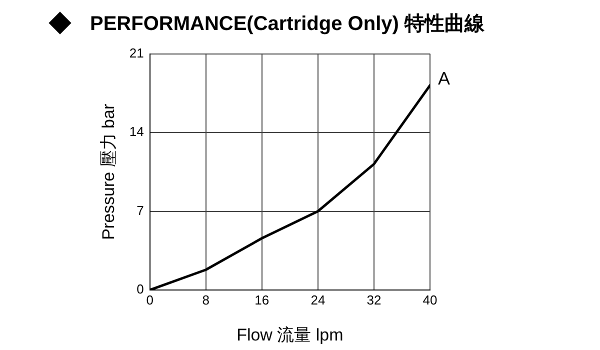 This screenshot has width=600, height=350. Describe the element at coordinates (318, 300) in the screenshot. I see `x-tick-label: 24` at that location.